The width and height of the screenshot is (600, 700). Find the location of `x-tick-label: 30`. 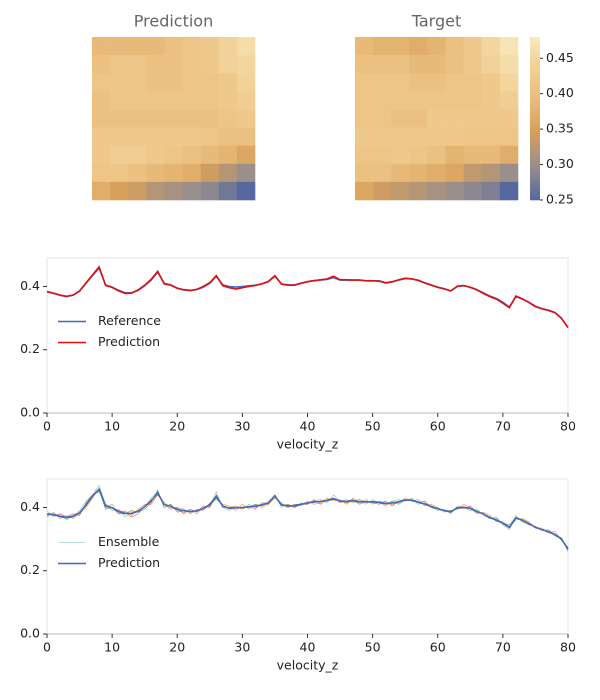

x-tick-label: 30 is located at coordinates (242, 426).